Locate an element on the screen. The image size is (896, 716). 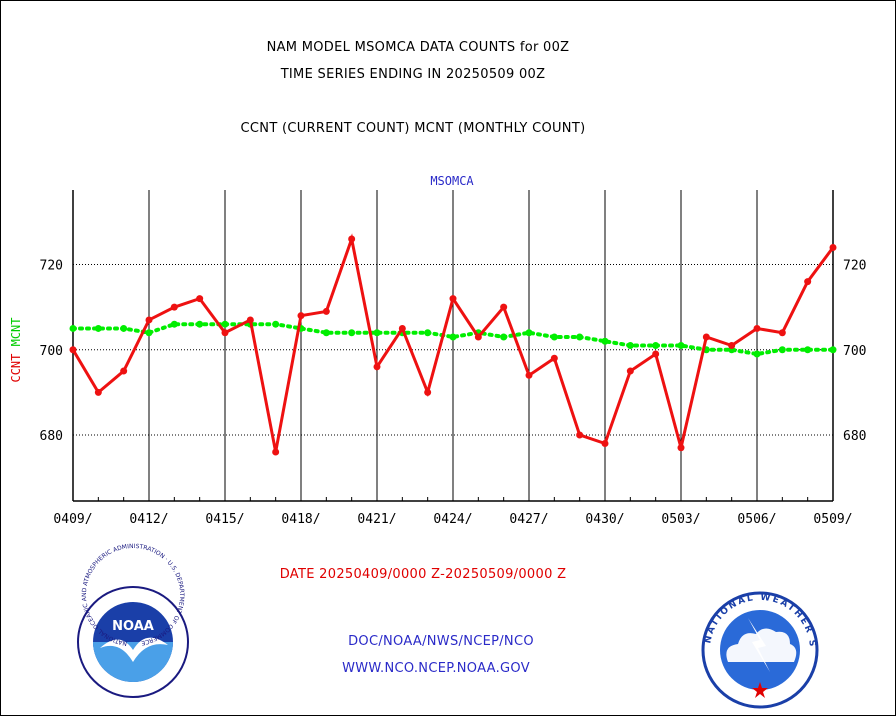
url-link: WWW.NCO.NCEP.NOAA.GOV is located at coordinates (436, 668).